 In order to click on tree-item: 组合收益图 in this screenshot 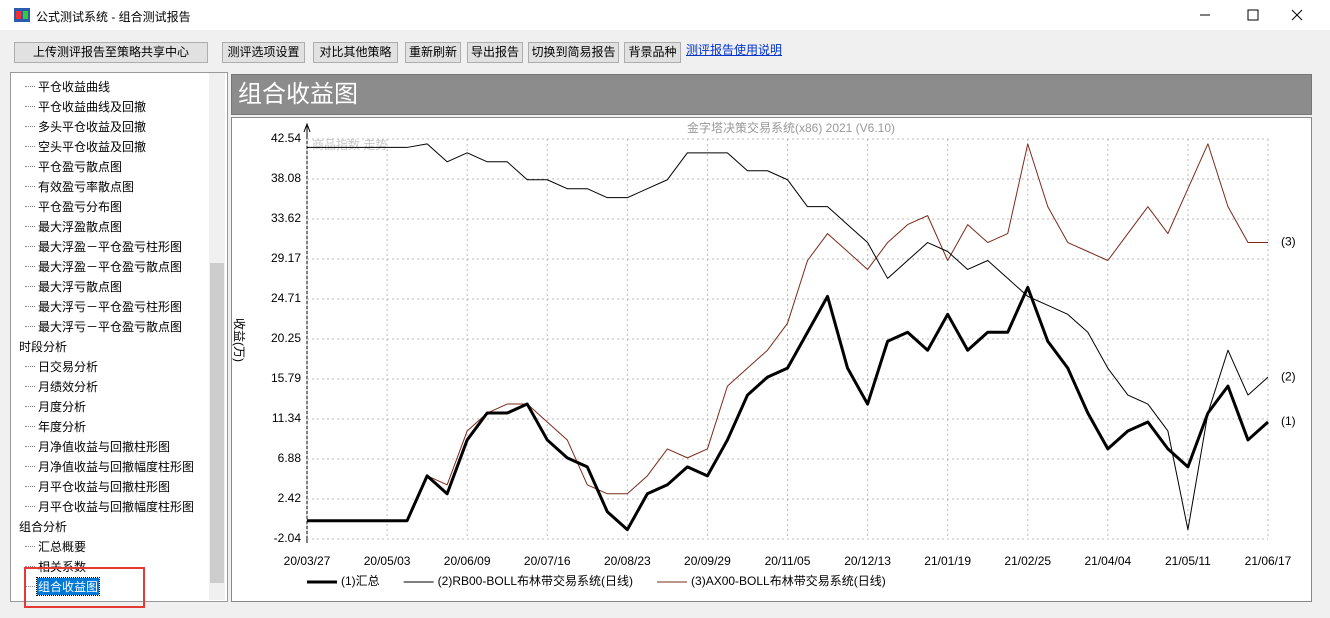, I will do `click(68, 586)`.